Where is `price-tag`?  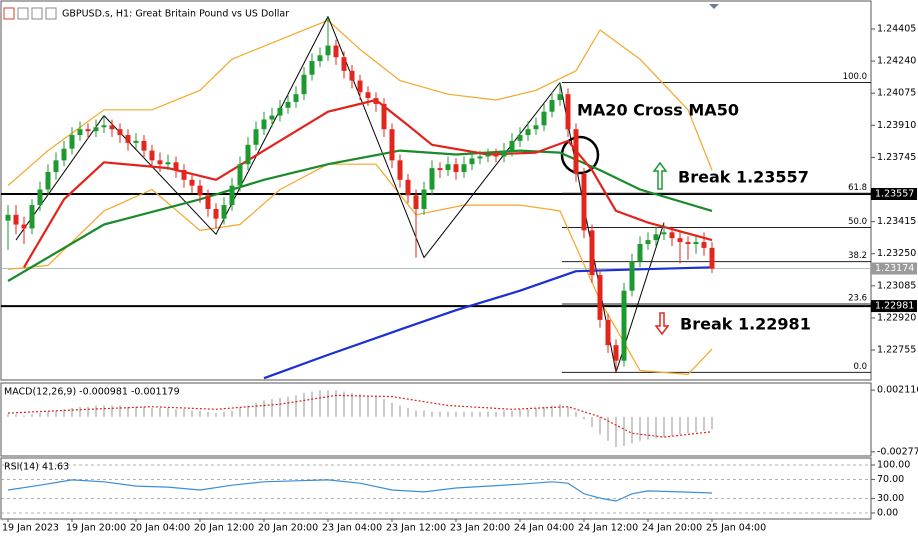 price-tag is located at coordinates (894, 306).